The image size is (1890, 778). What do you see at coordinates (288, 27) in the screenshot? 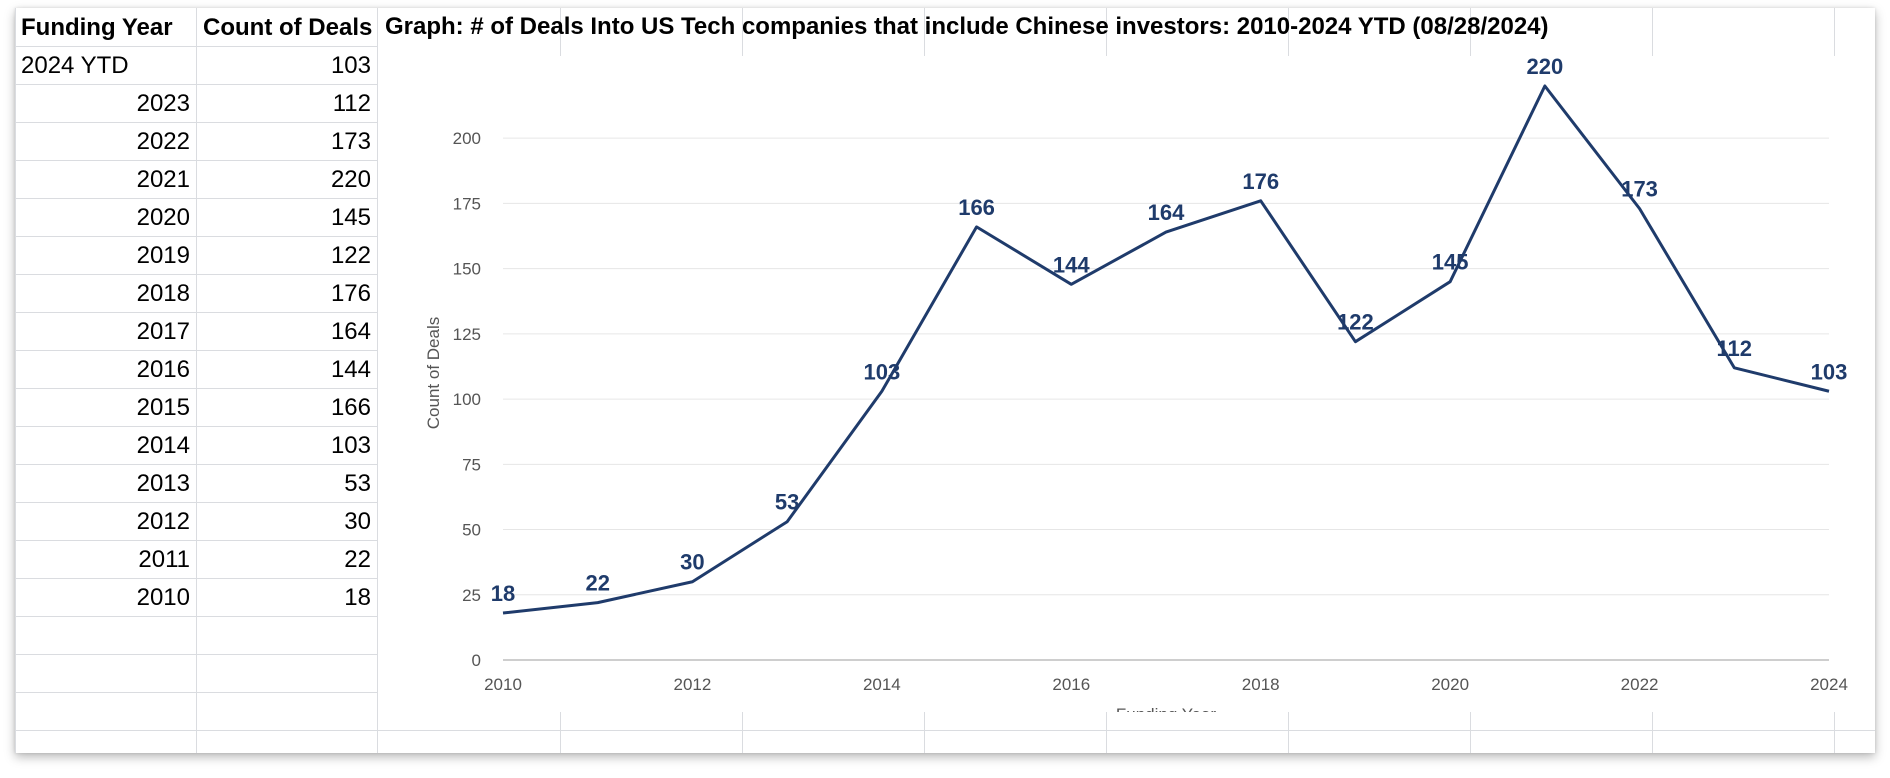
I see `header-count-of-deals: Count of Deals` at bounding box center [288, 27].